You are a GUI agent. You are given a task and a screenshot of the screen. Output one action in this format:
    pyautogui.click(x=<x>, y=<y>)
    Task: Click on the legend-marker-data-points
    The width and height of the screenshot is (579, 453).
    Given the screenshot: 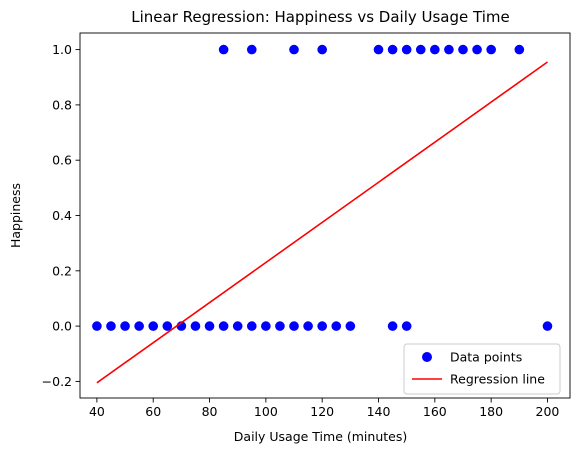 What is the action you would take?
    pyautogui.click(x=427, y=357)
    